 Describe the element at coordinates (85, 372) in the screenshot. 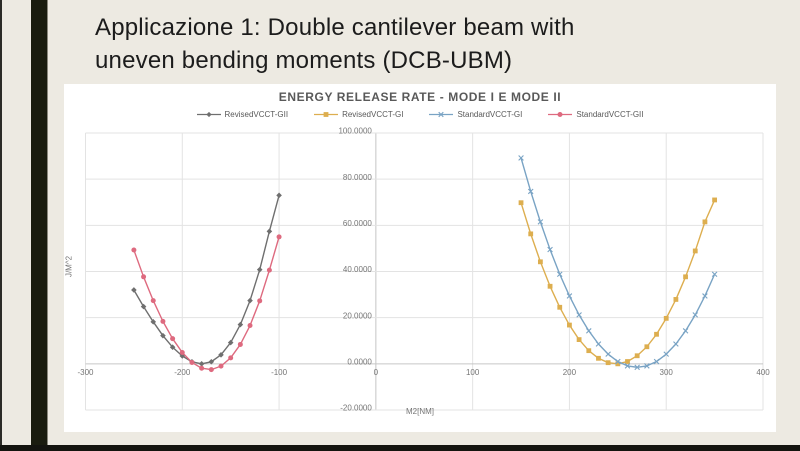

I see `svg-text: -300` at that location.